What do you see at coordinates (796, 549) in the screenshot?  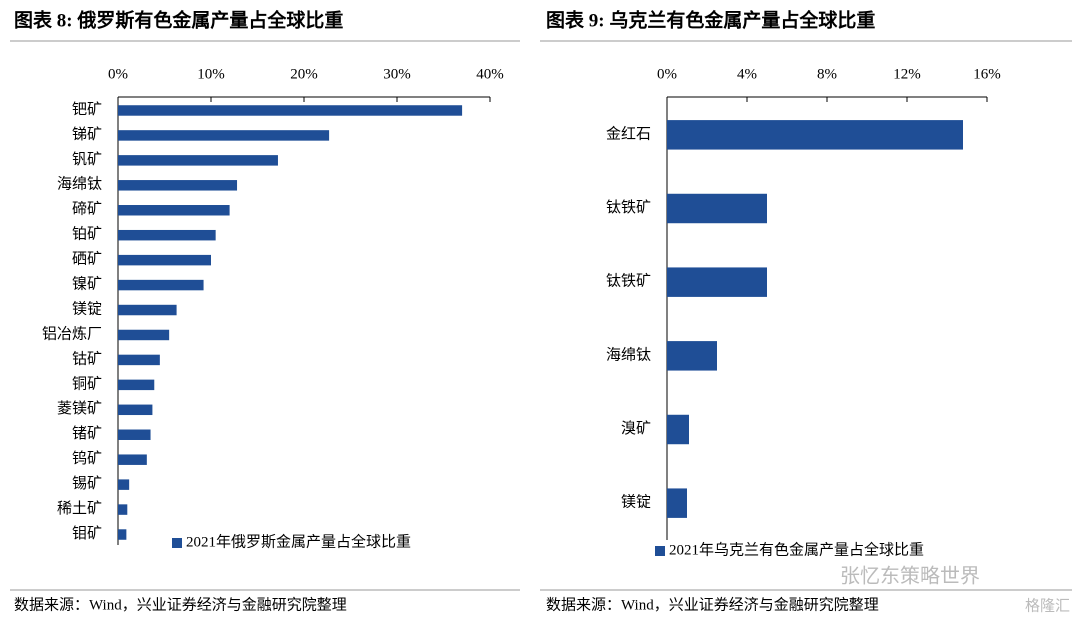 I see `legend-label: 2021年乌克兰有色金属产量占全球比重` at bounding box center [796, 549].